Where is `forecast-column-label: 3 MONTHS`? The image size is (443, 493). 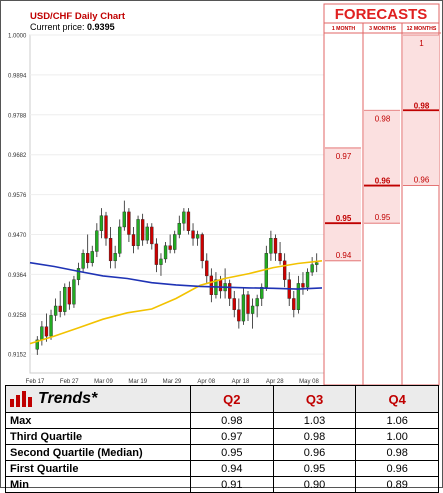 forecast-column-label: 3 MONTHS is located at coordinates (382, 29).